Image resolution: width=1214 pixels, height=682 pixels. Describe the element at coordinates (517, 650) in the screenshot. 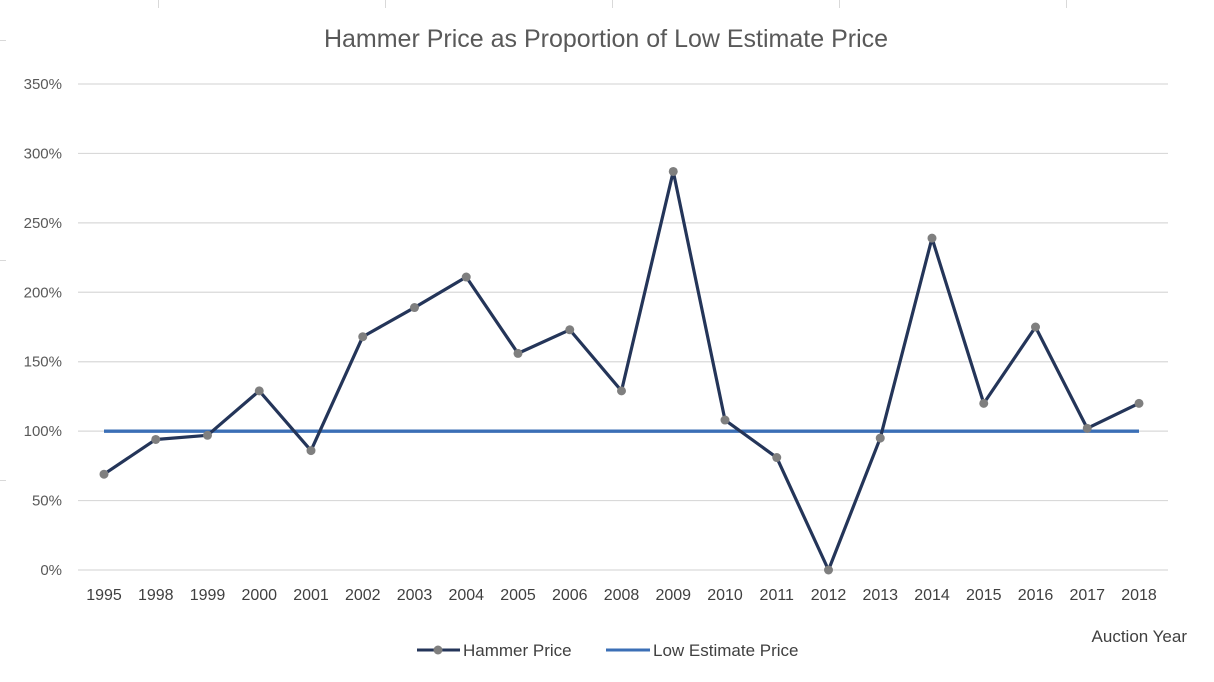

I see `legend-label-hammer-price: Hammer Price` at that location.